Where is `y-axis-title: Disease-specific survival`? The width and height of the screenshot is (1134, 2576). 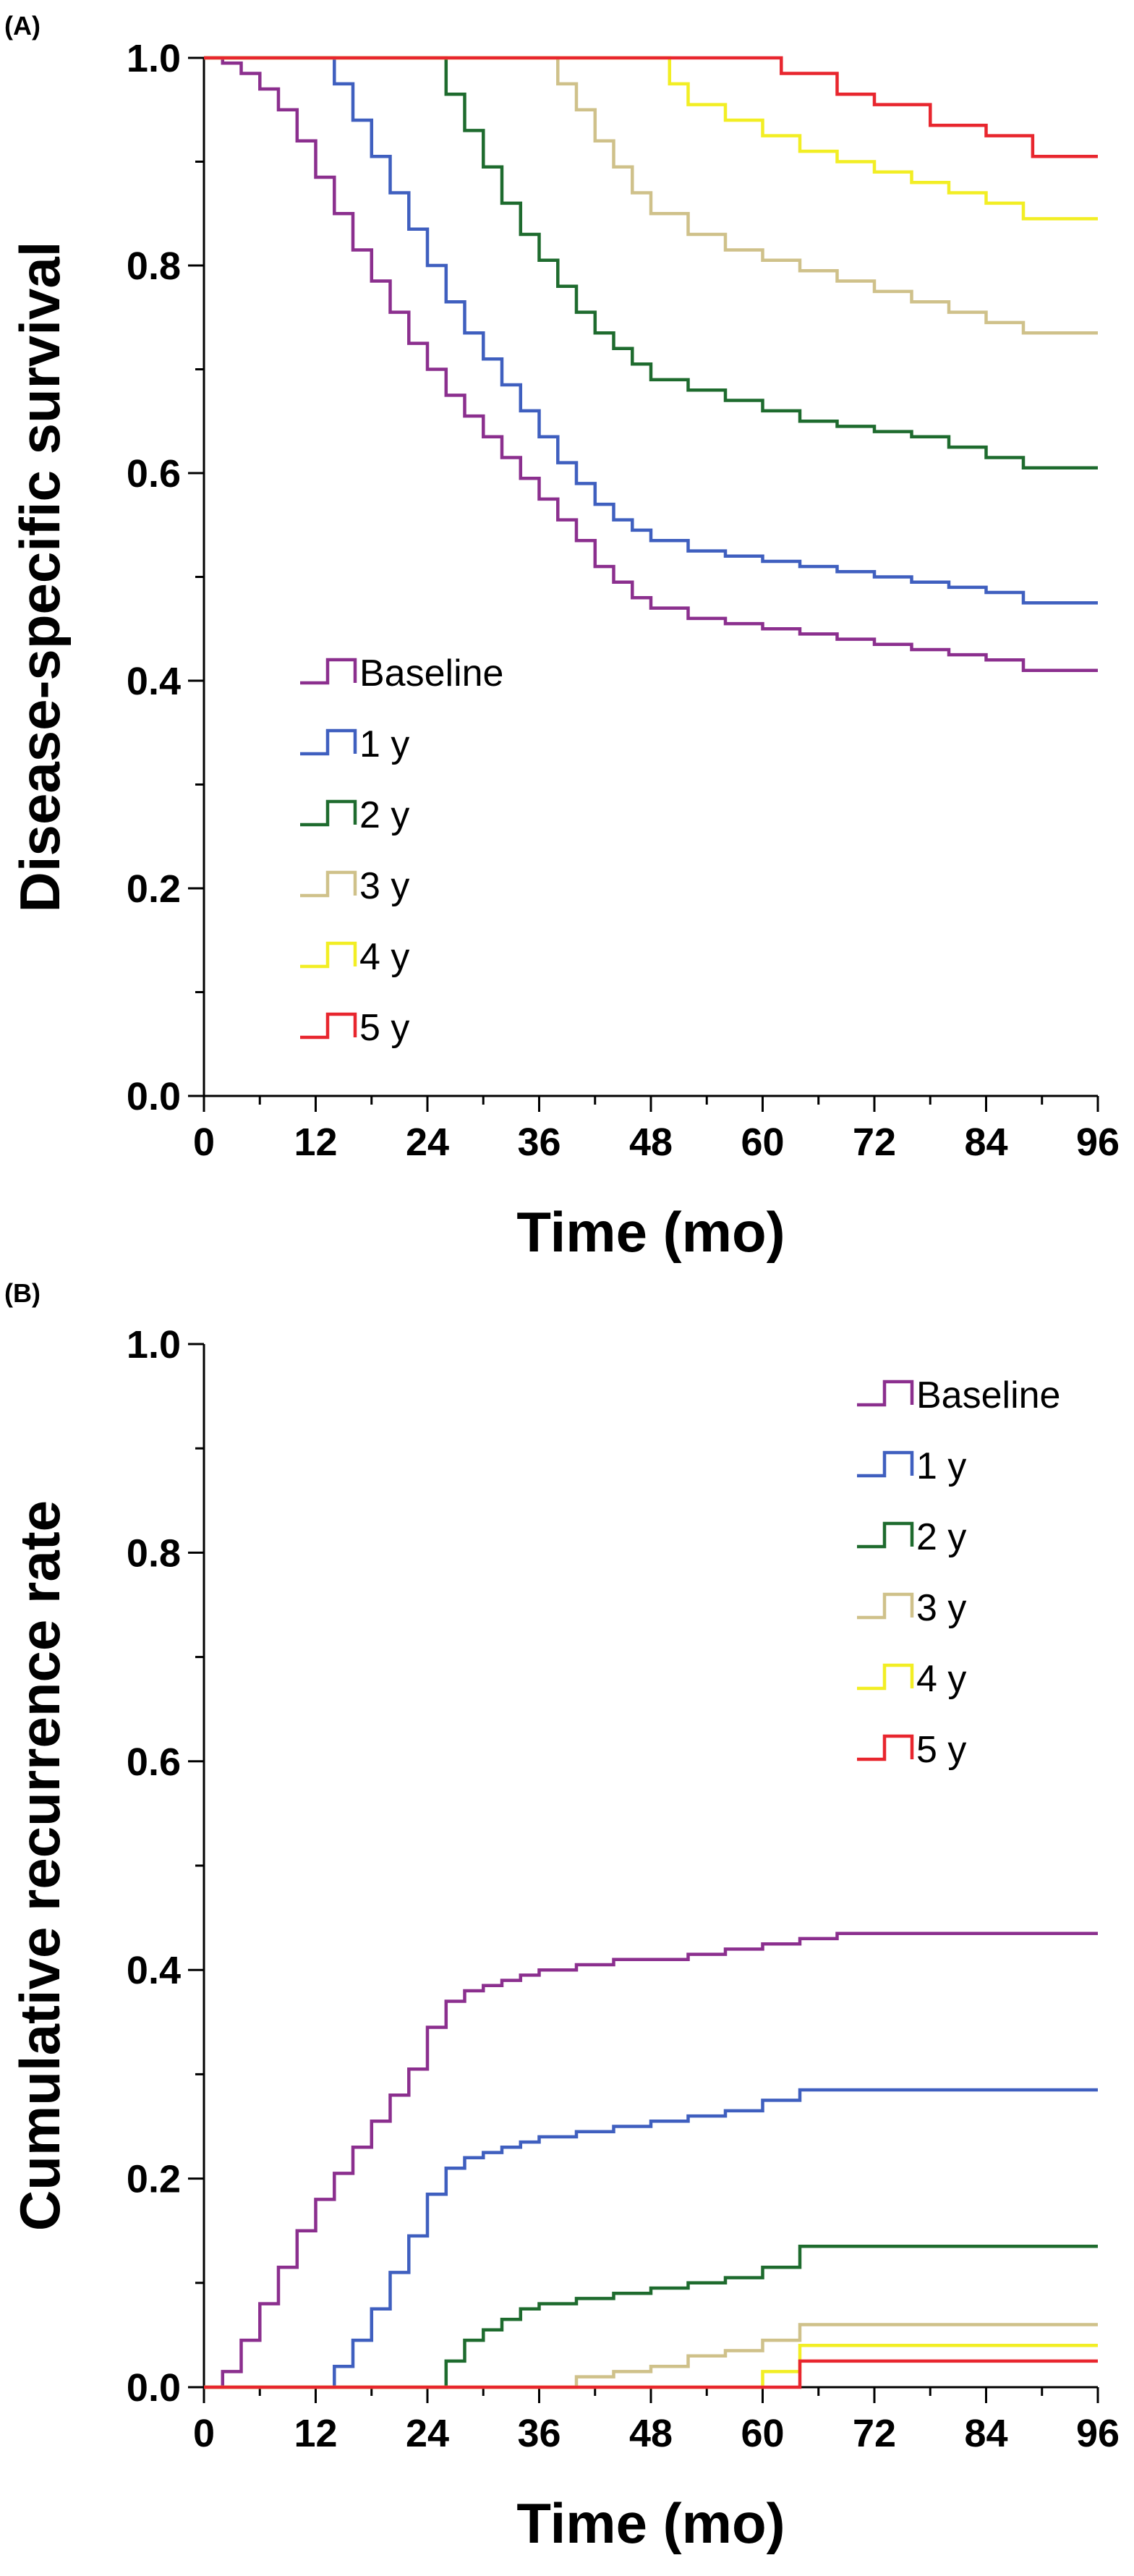 y-axis-title: Disease-specific survival is located at coordinates (40, 577).